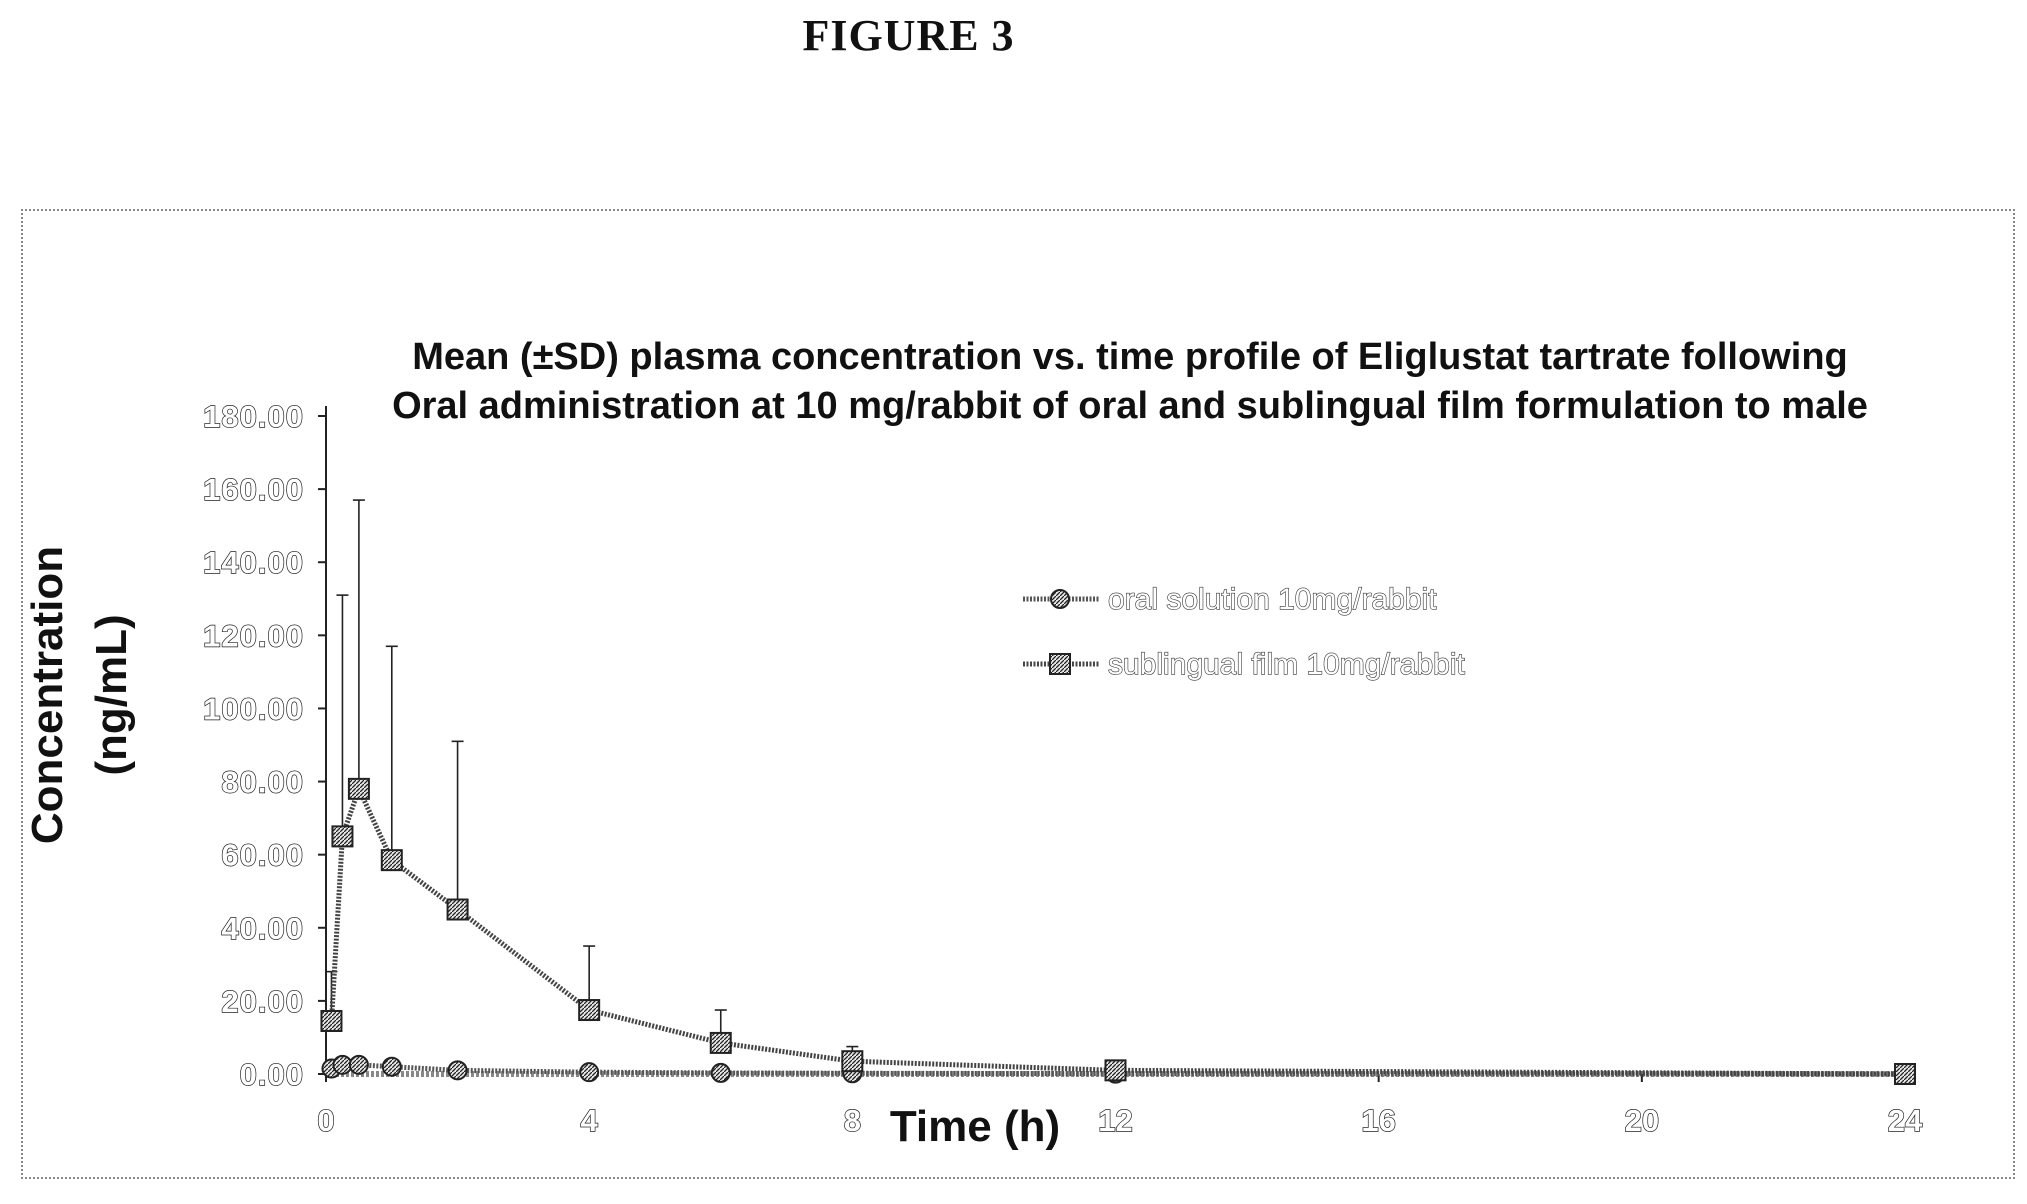 The width and height of the screenshot is (2027, 1204). What do you see at coordinates (253, 708) in the screenshot?
I see `y-tick-label: 100.00` at bounding box center [253, 708].